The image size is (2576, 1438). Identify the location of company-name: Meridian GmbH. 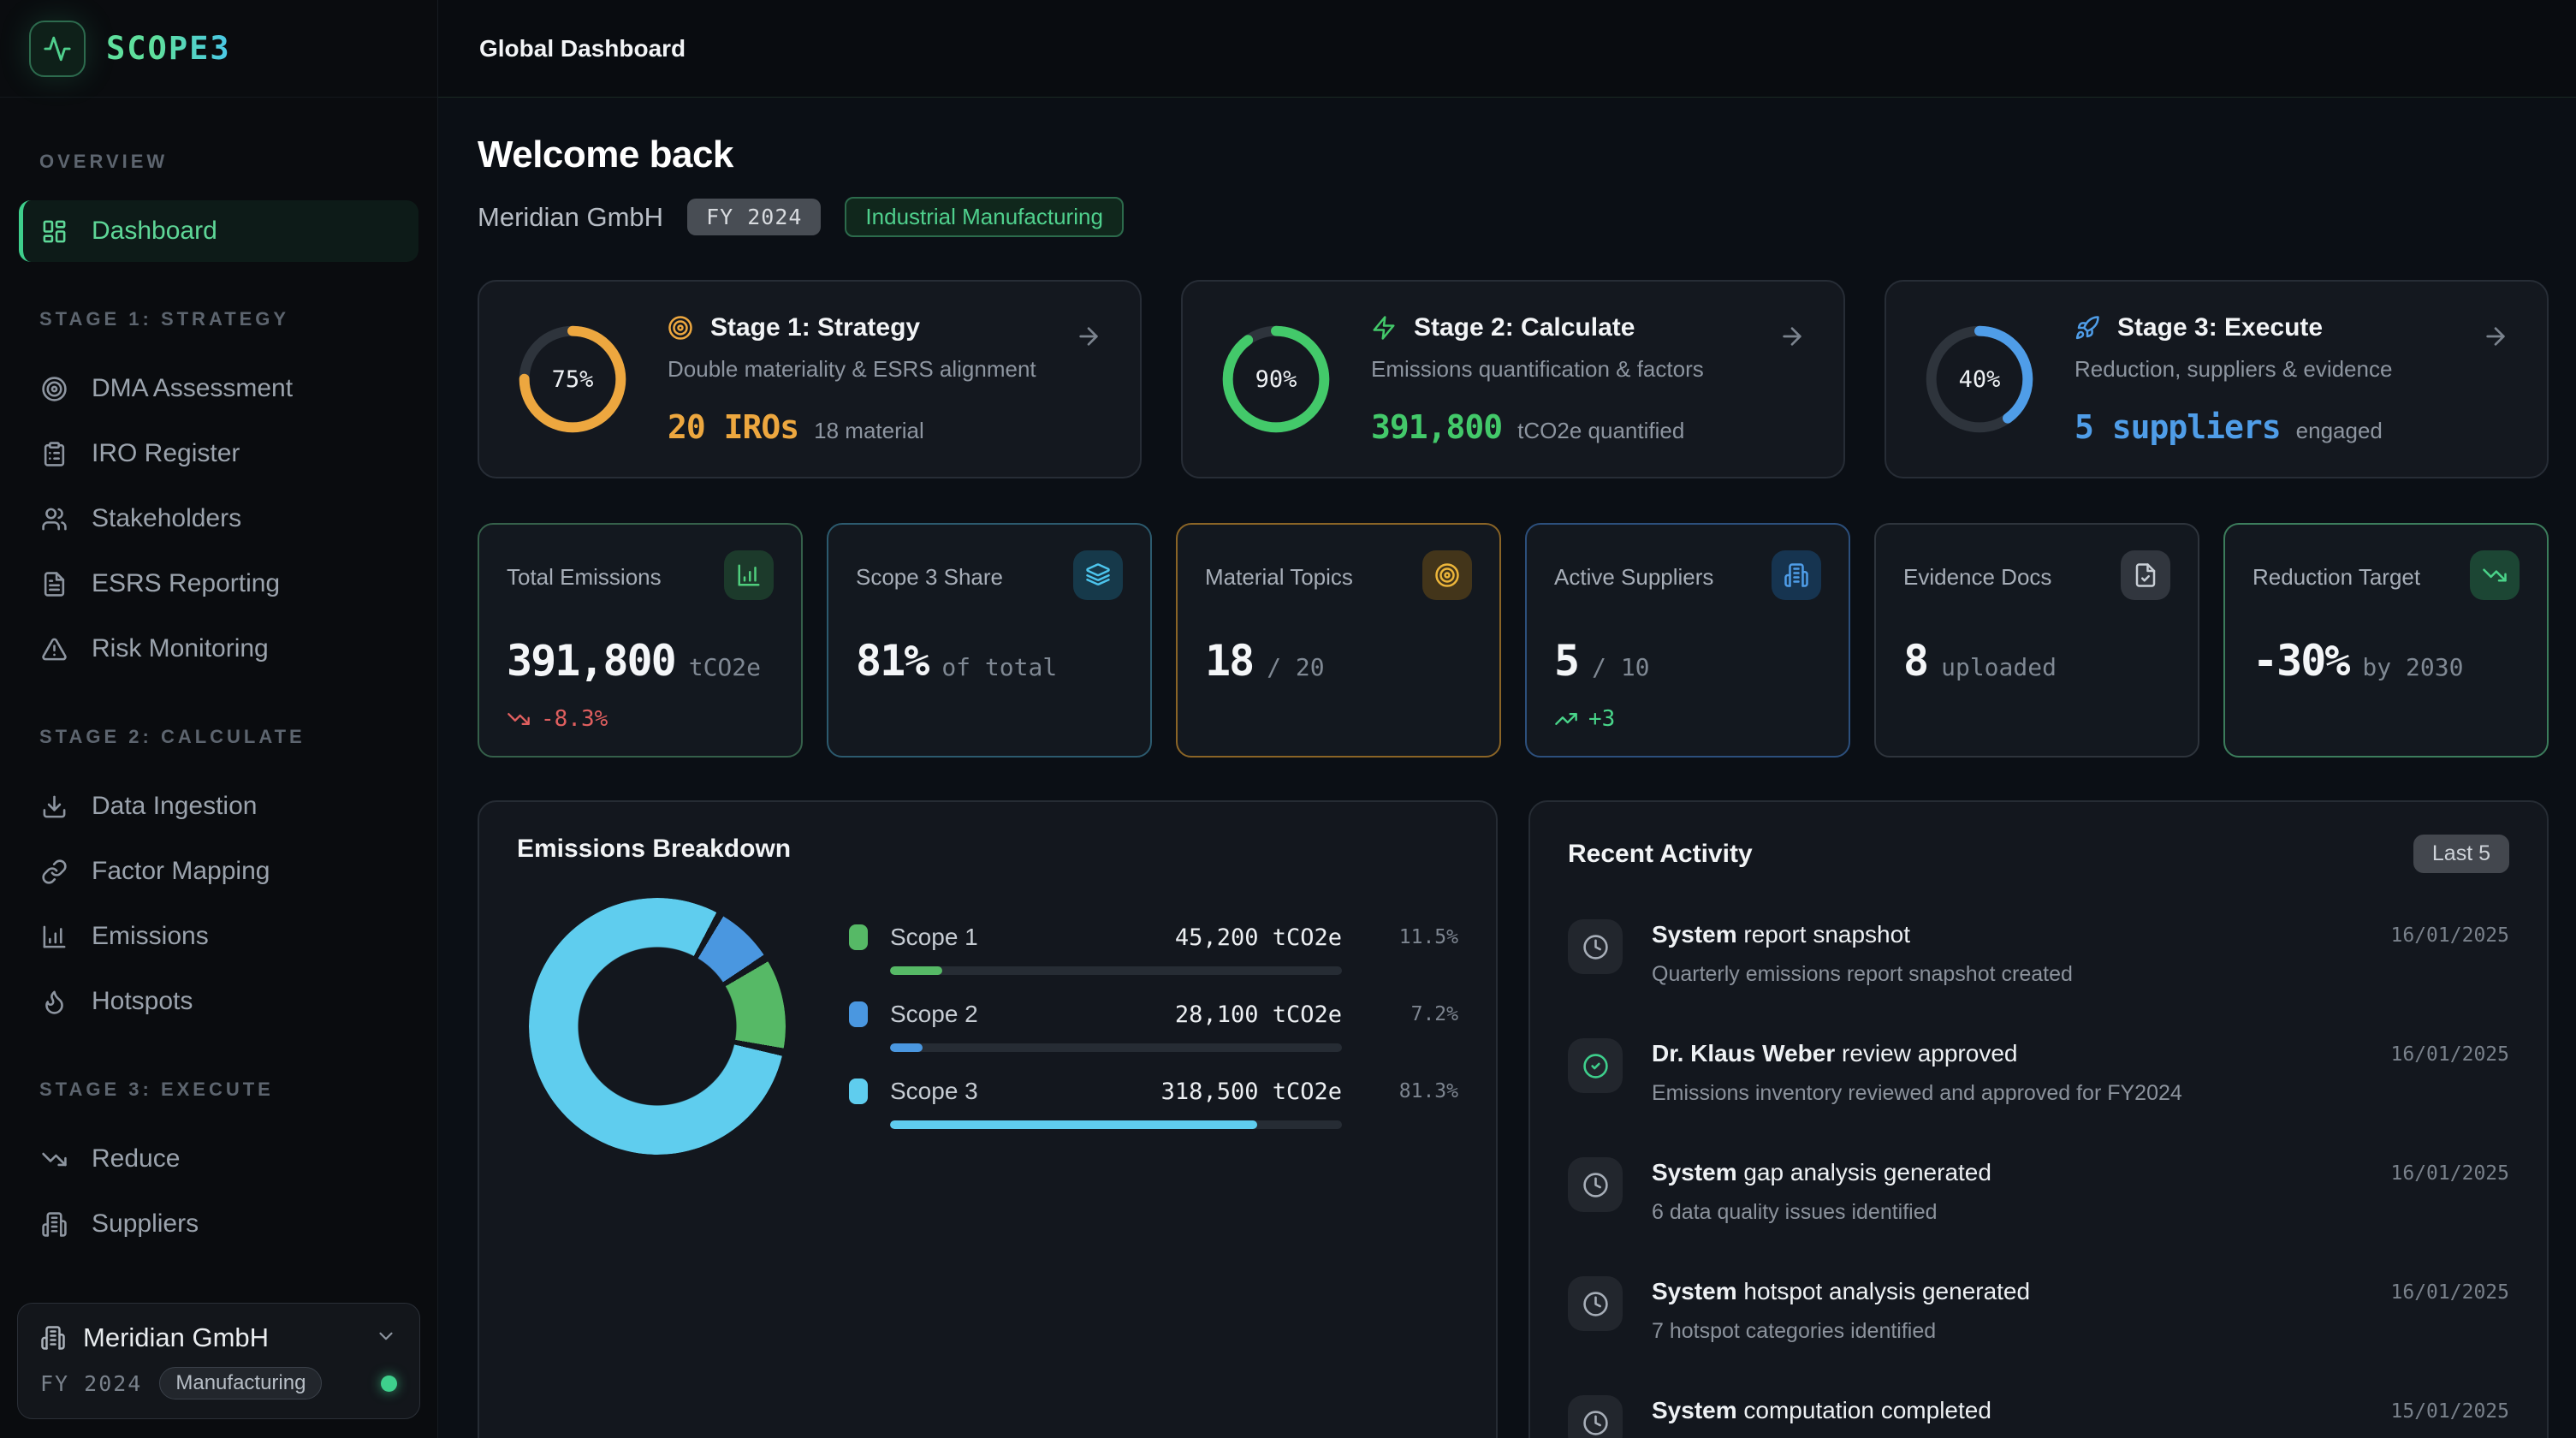
(176, 1337).